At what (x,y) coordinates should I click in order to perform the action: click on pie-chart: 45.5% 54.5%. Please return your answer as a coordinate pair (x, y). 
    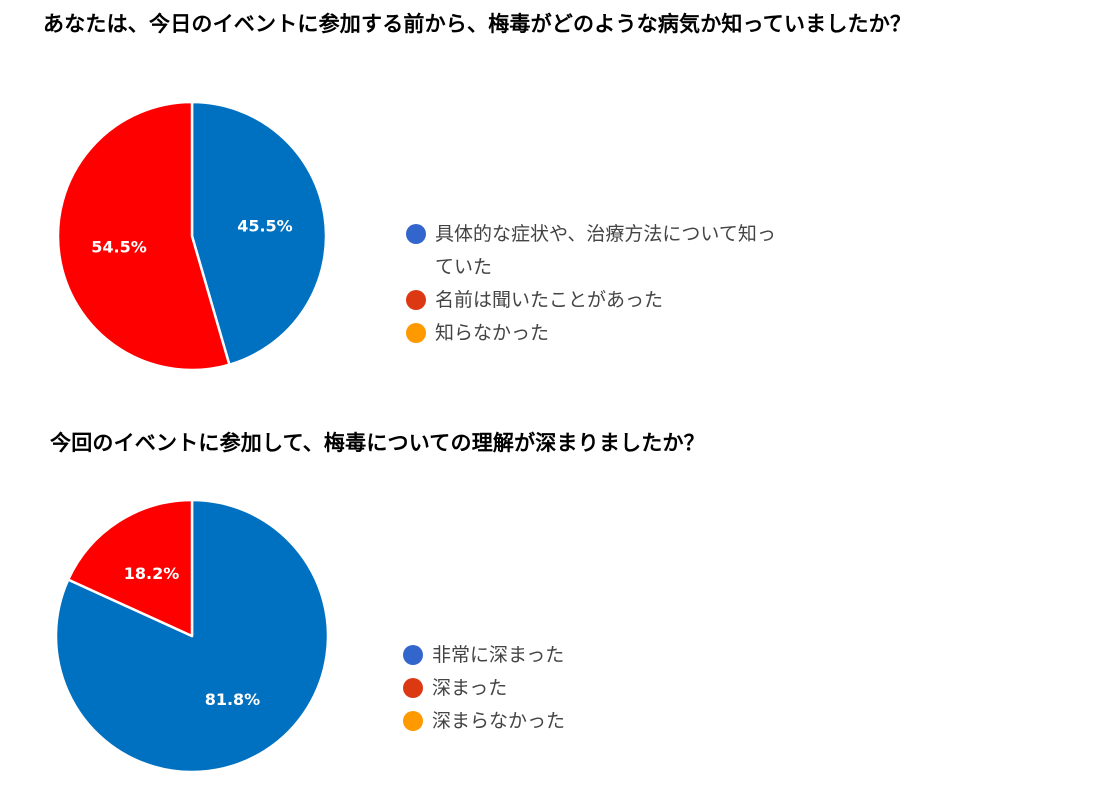
    Looking at the image, I should click on (192, 236).